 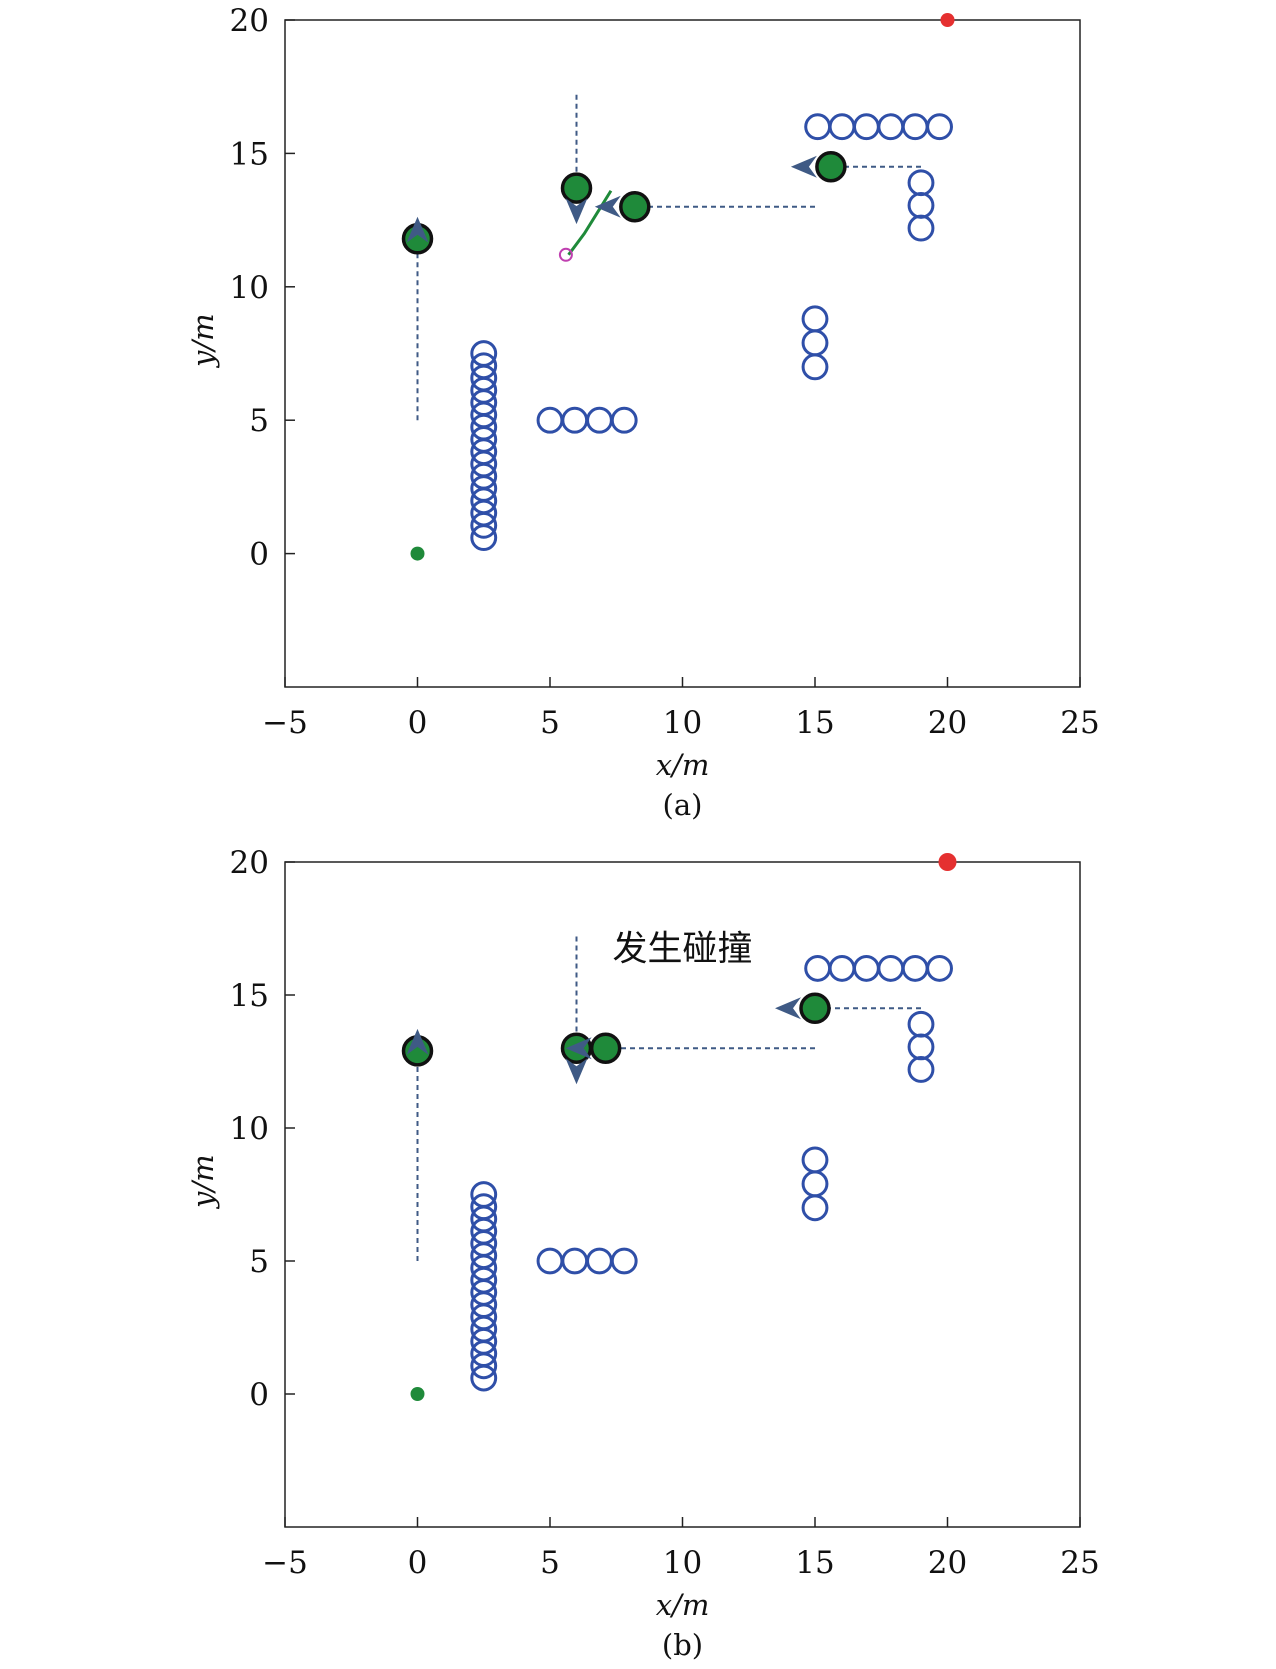 What do you see at coordinates (682, 949) in the screenshot?
I see `collision-annotation: 发生碰撞` at bounding box center [682, 949].